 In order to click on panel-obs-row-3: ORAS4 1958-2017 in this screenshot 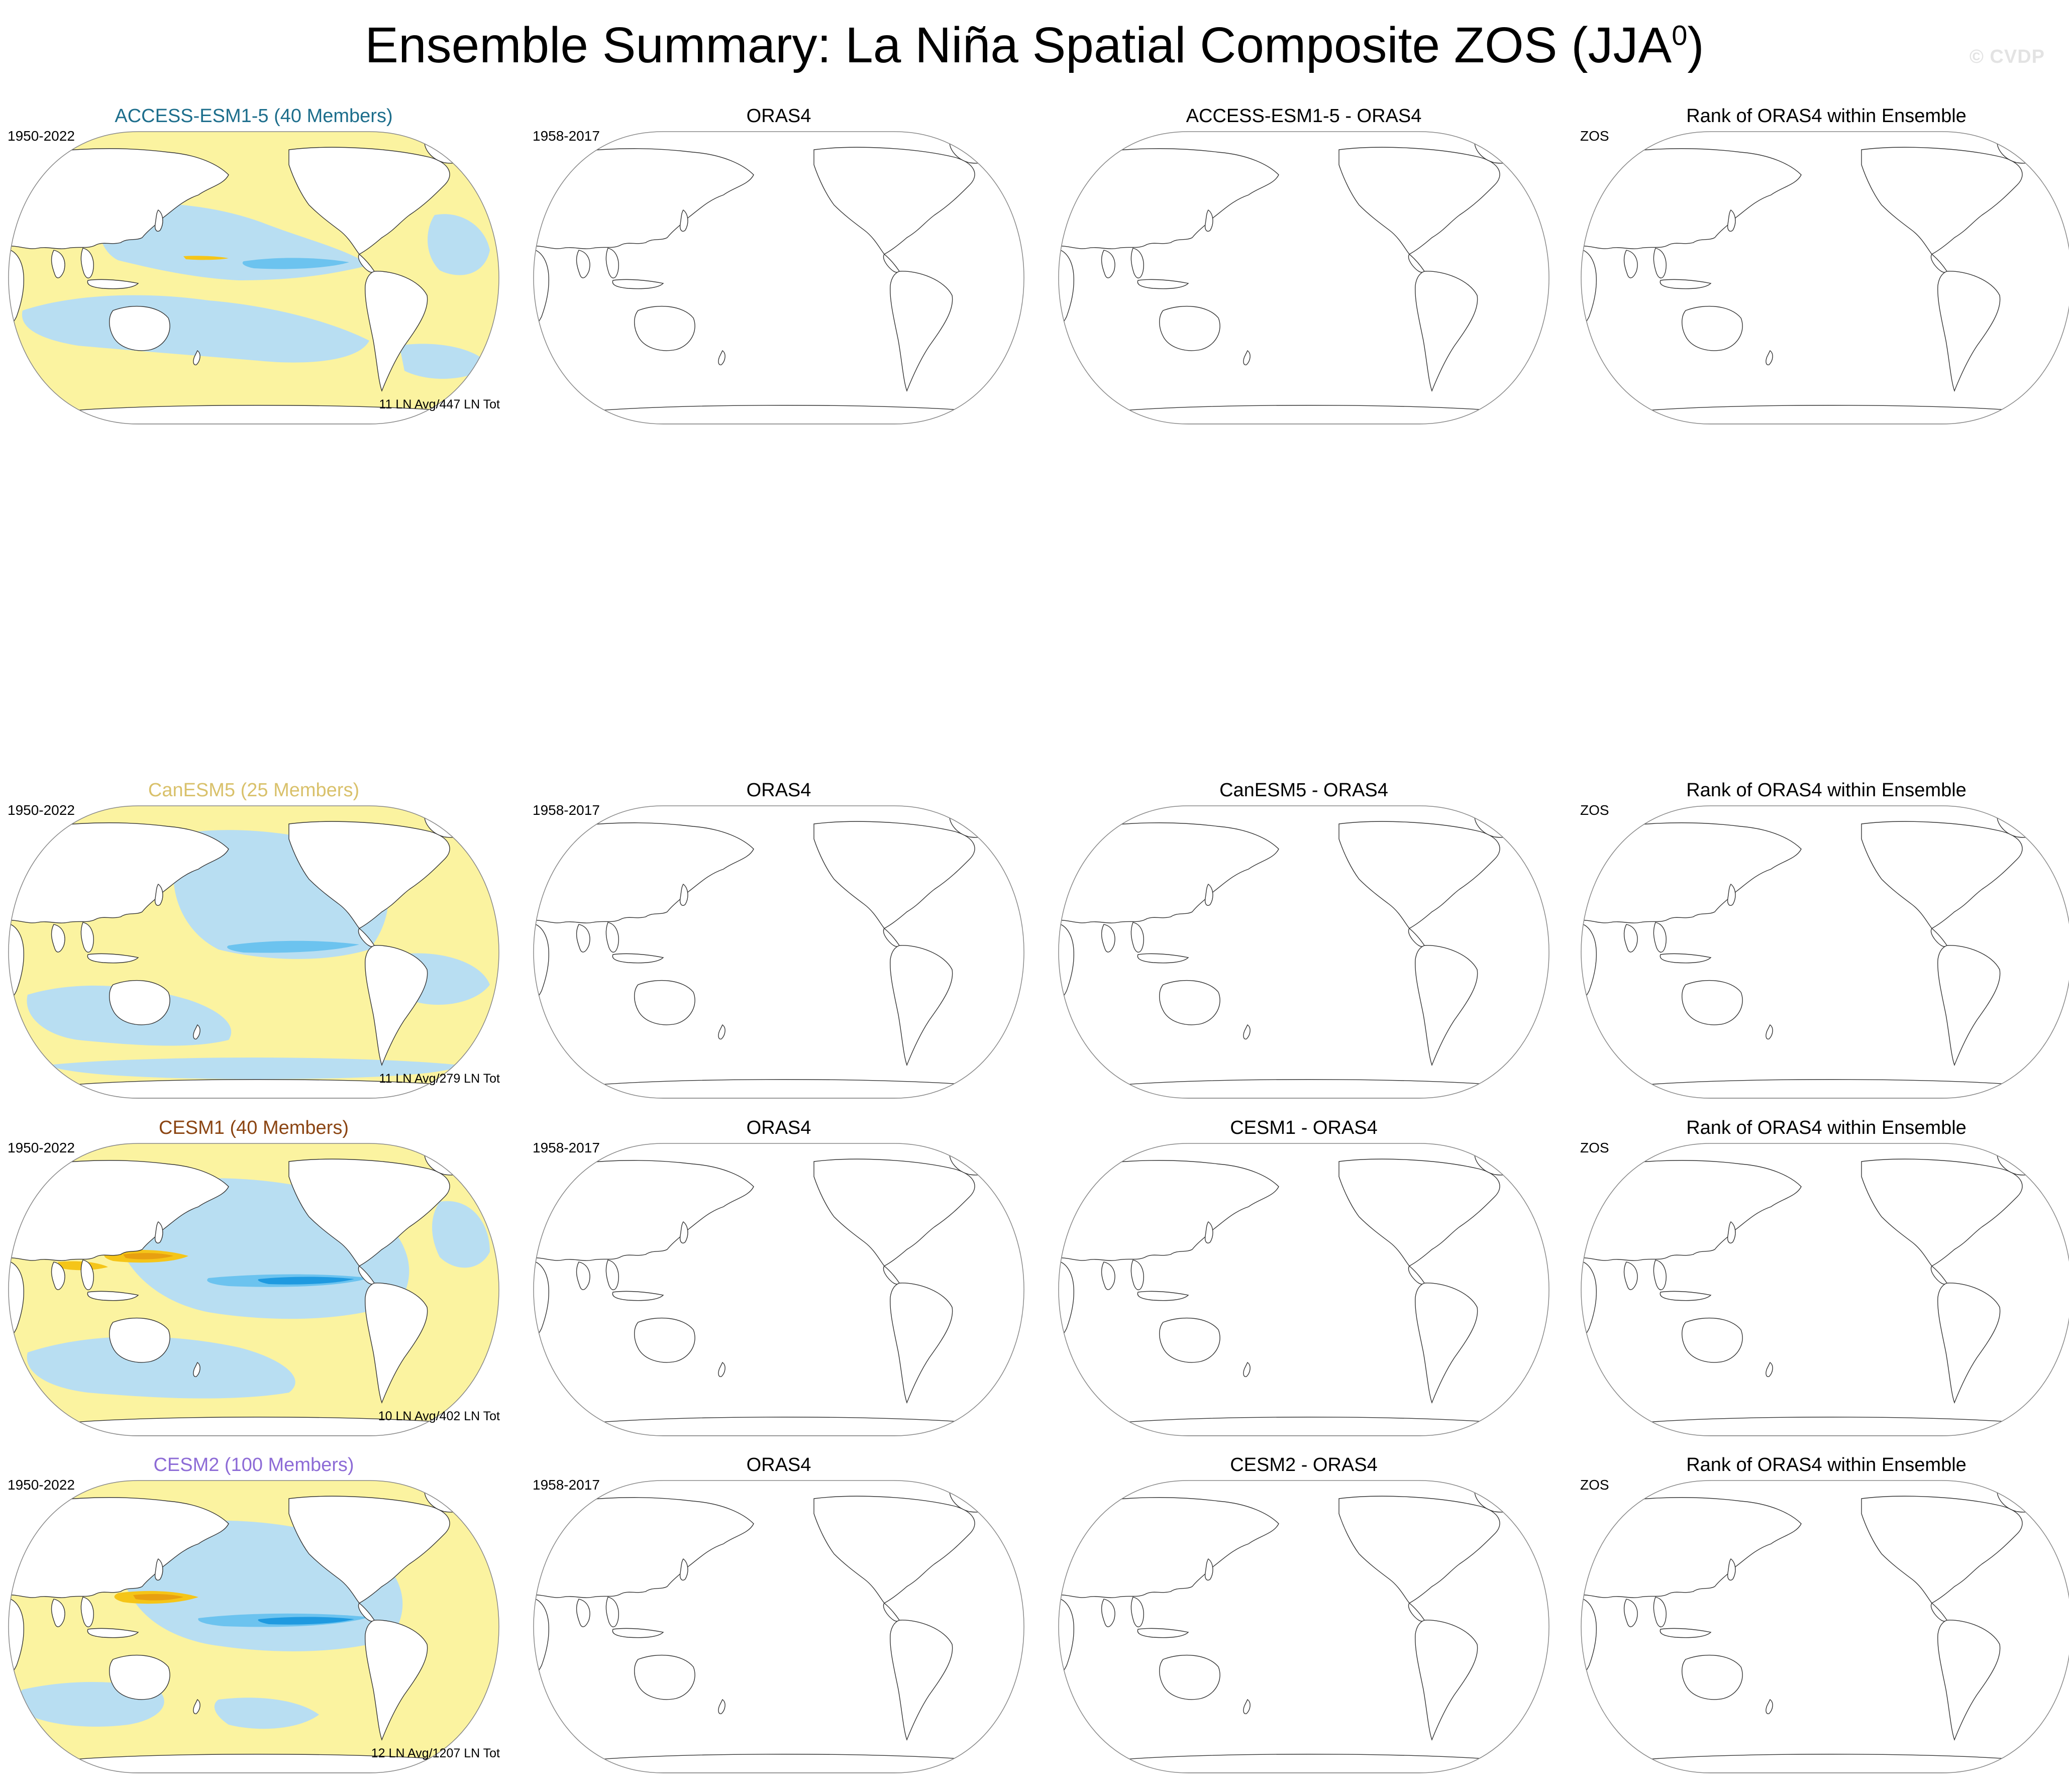, I will do `click(779, 1614)`.